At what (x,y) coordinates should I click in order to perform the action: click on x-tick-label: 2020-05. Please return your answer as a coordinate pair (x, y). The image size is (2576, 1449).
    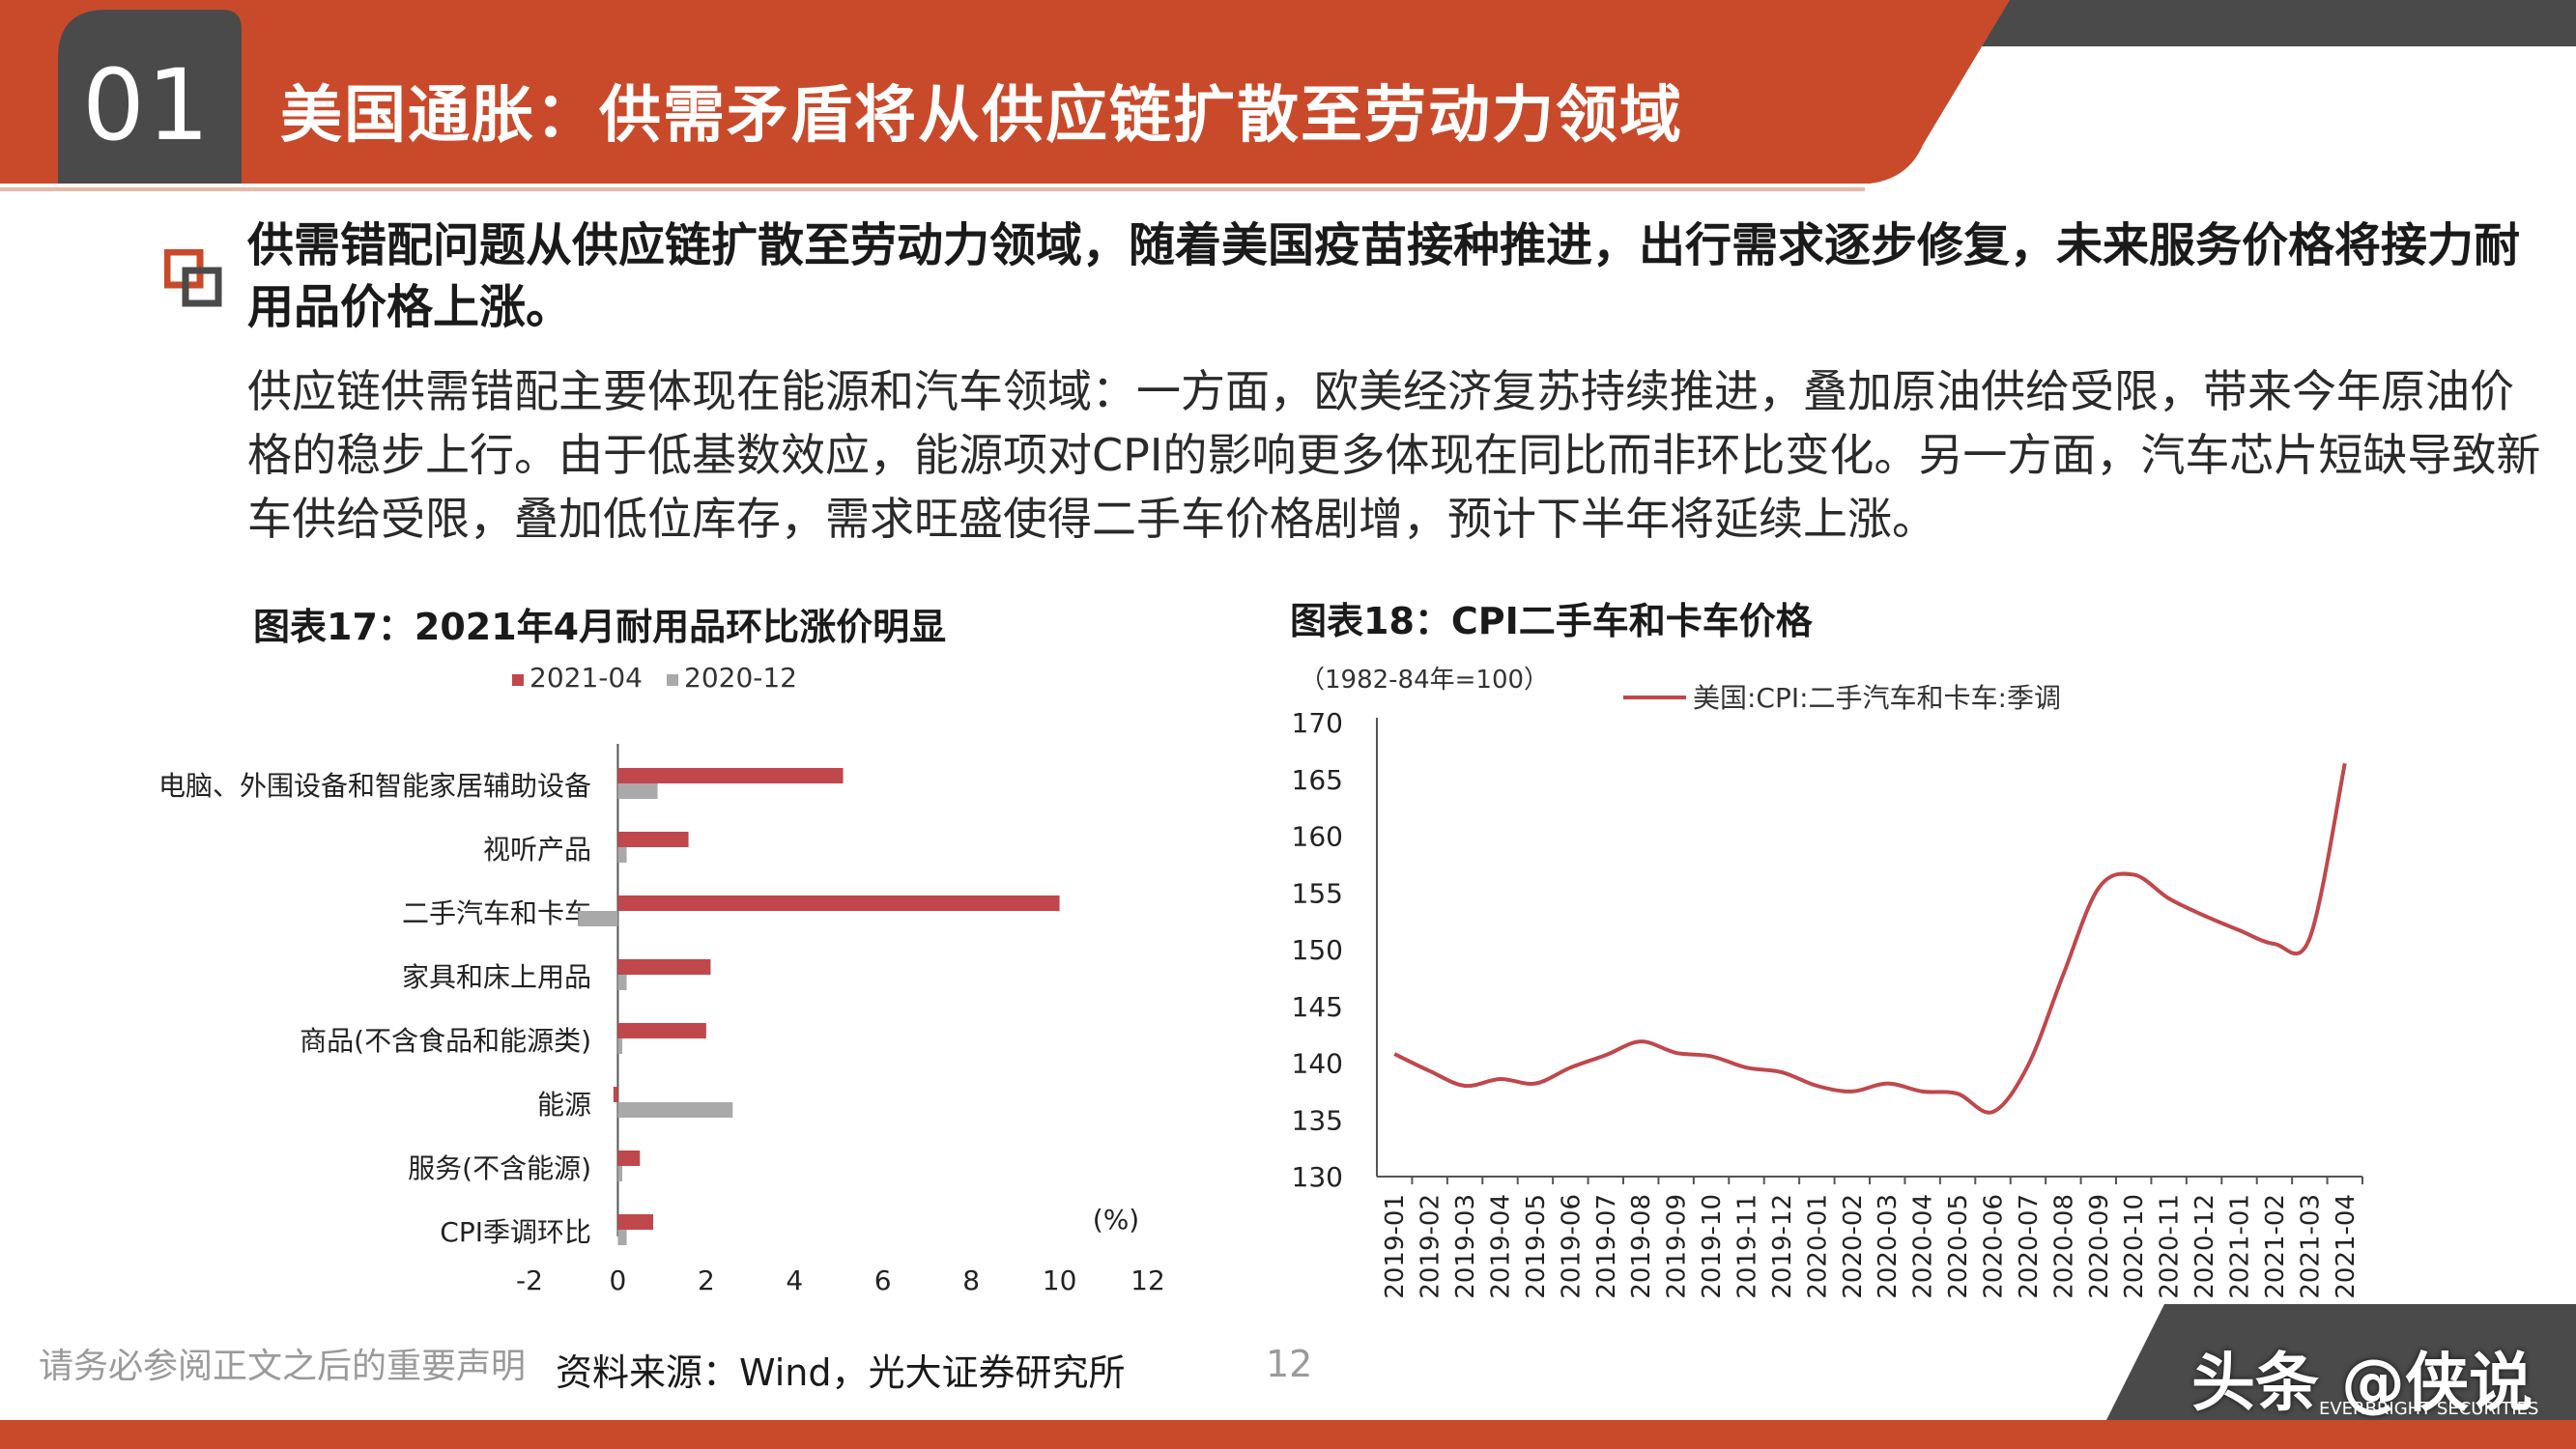
    Looking at the image, I should click on (1959, 1246).